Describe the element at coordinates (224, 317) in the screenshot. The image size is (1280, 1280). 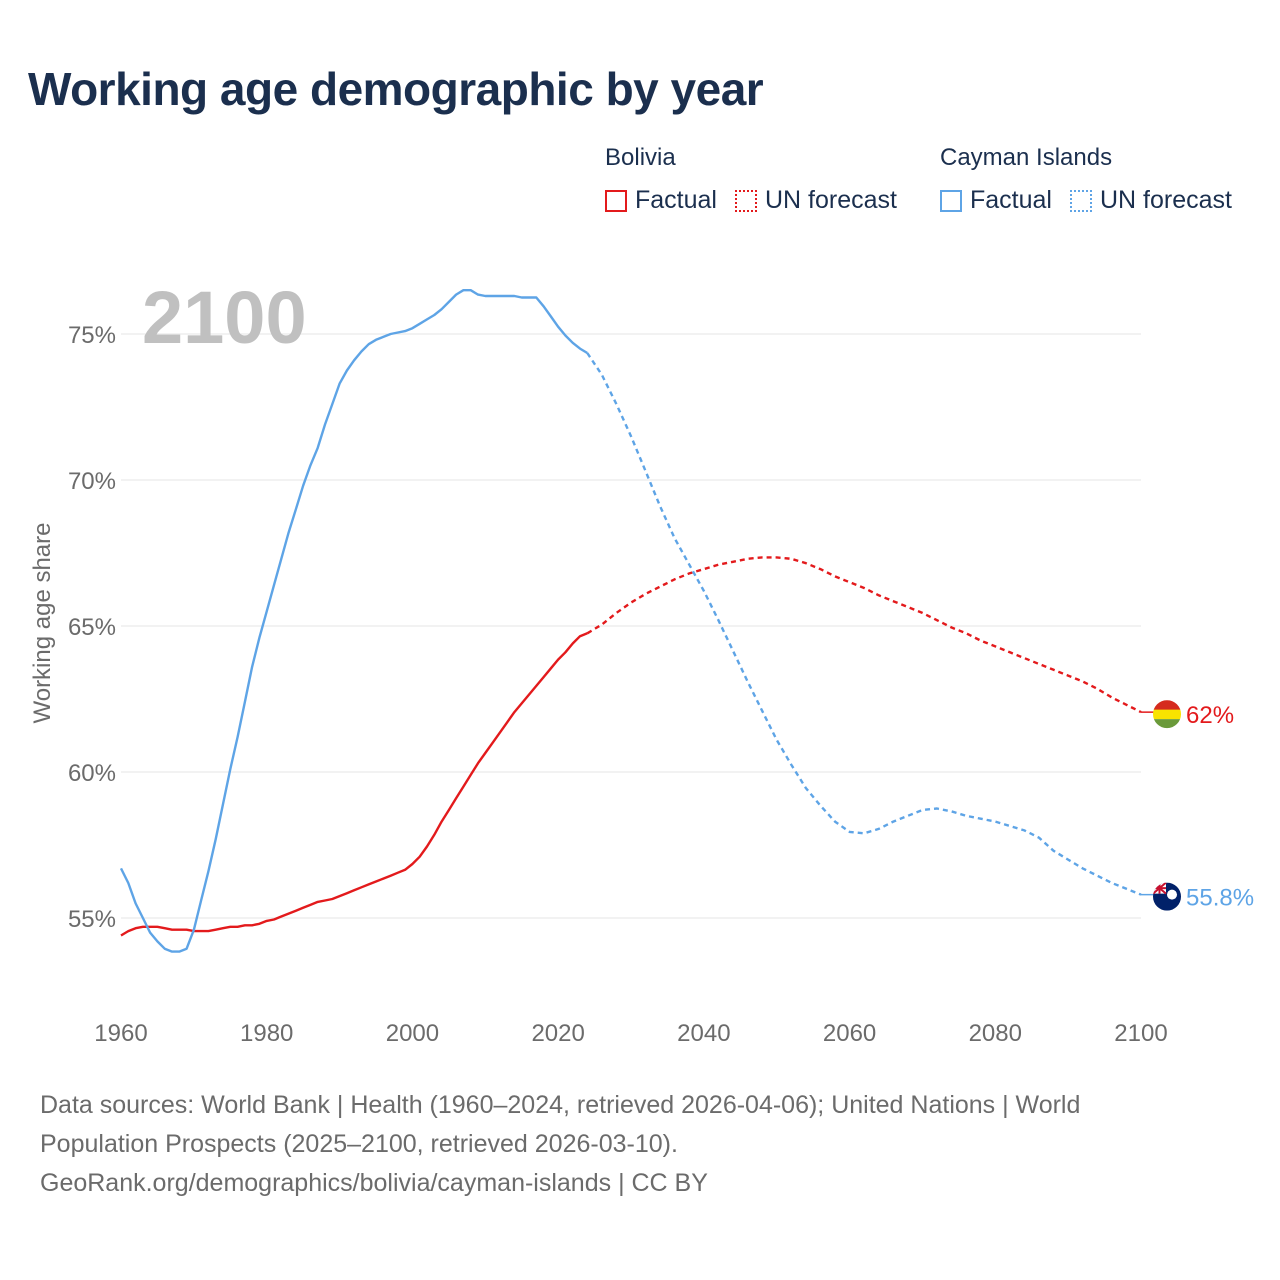
I see `year-watermark: 2100` at that location.